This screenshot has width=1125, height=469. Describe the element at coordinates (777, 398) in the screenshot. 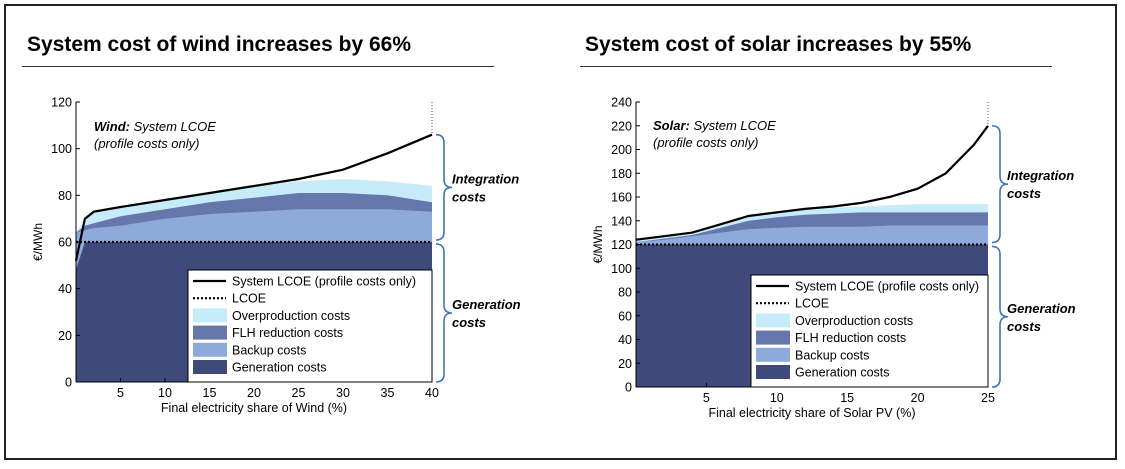

I see `solar-xtick-label: 10` at that location.